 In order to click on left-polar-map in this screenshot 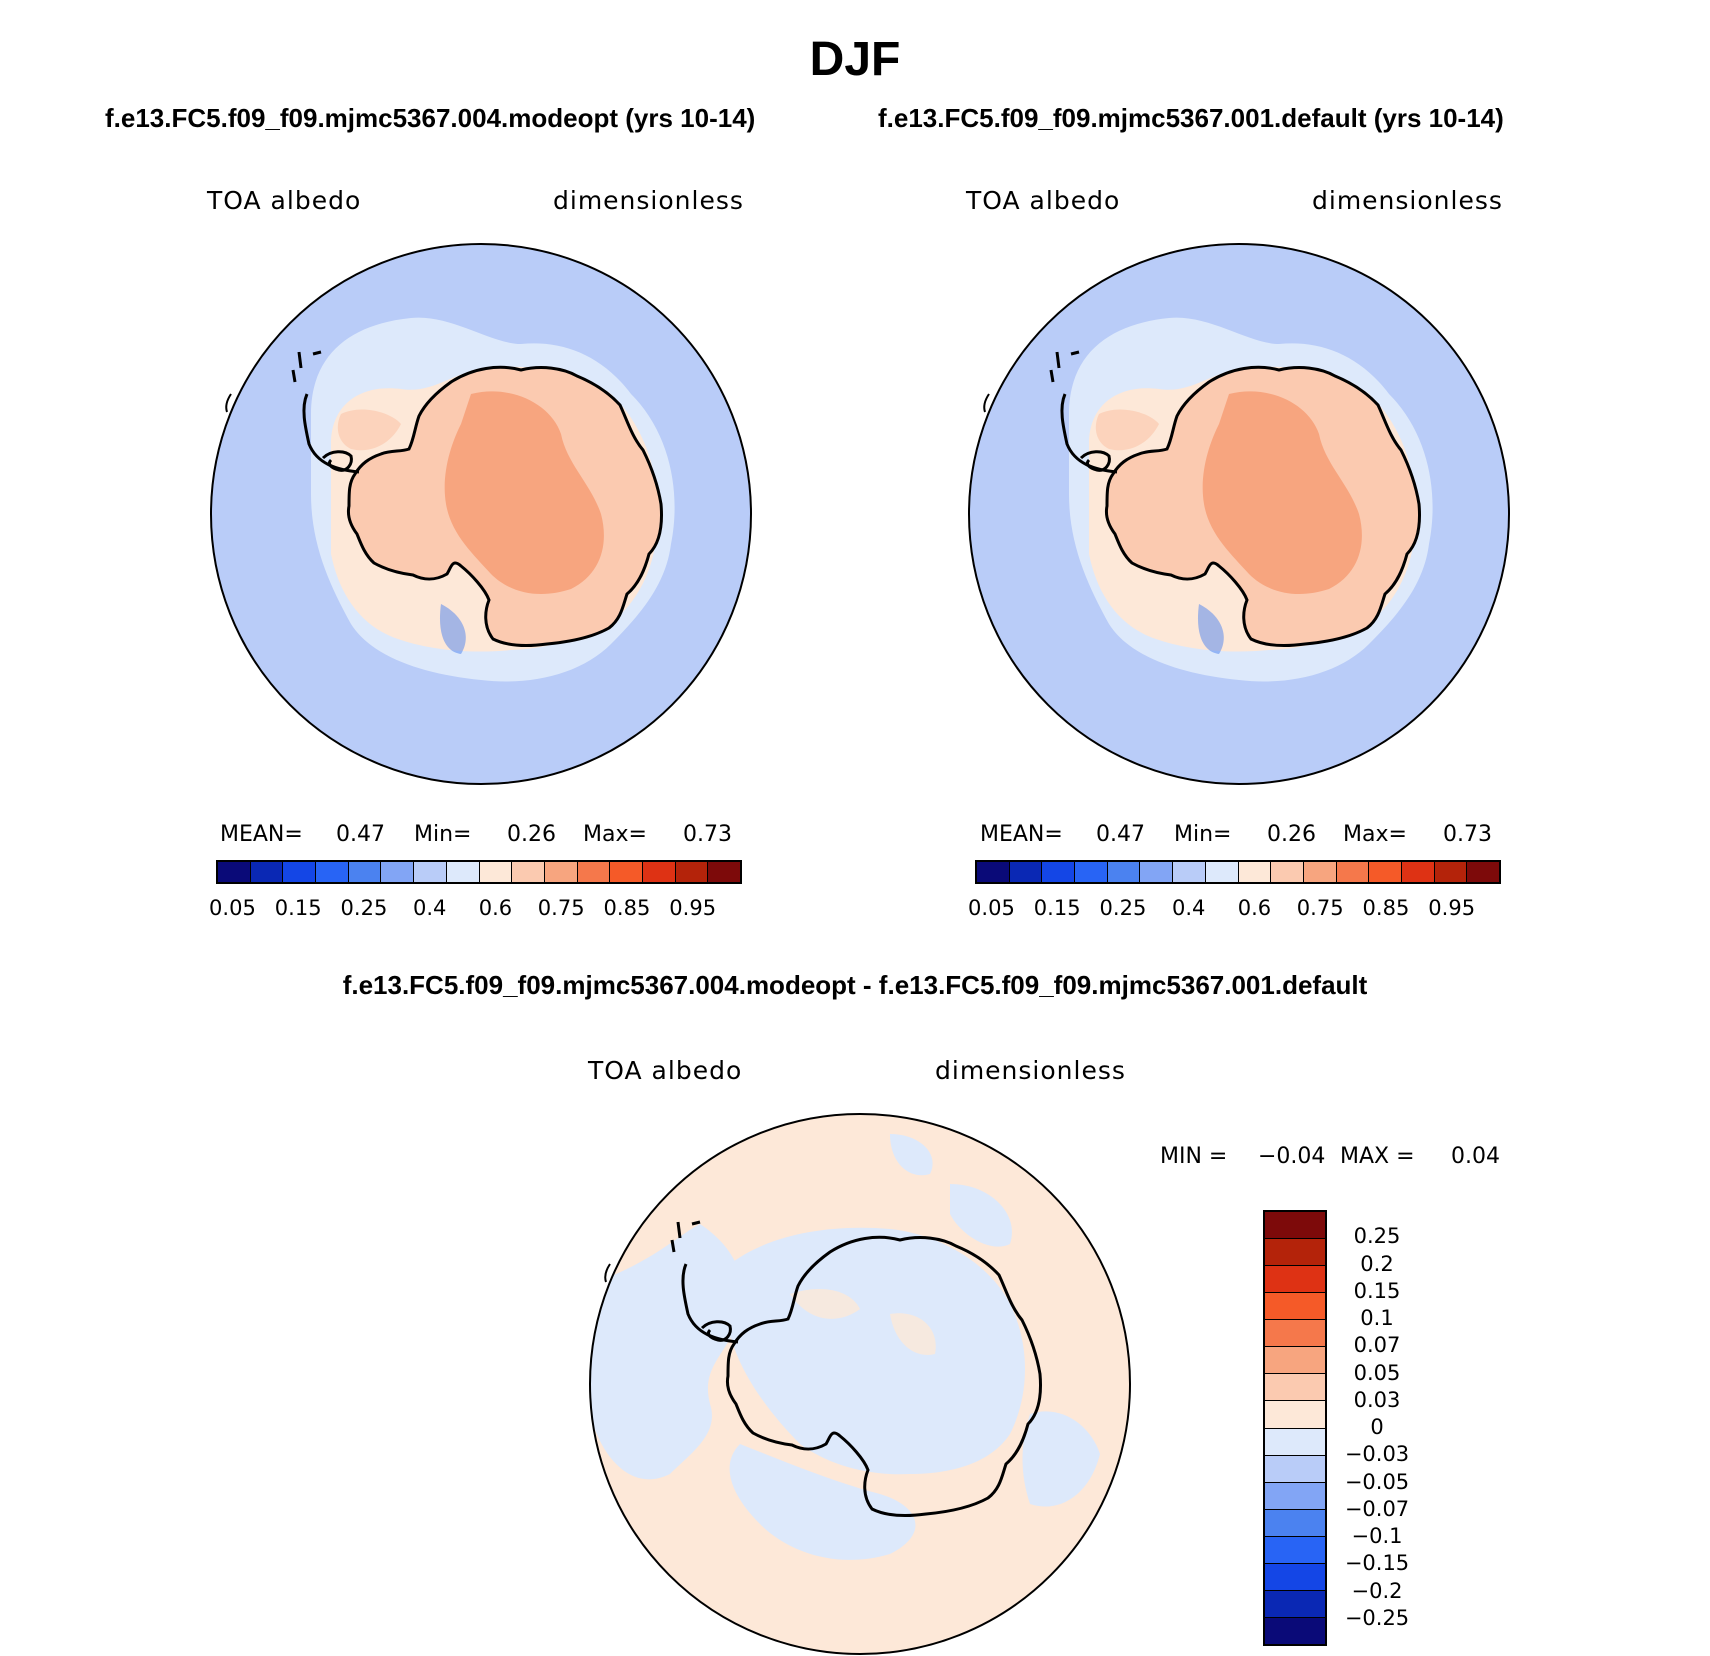, I will do `click(481, 514)`.